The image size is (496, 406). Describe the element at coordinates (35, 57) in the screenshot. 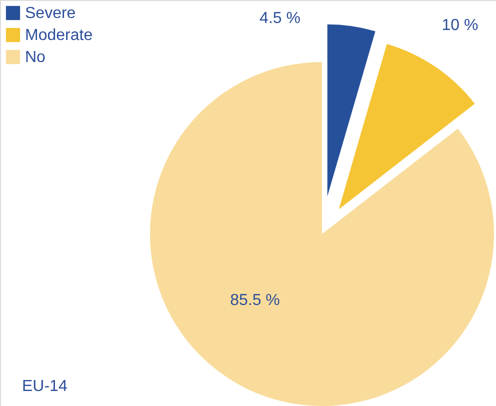

I see `legend-label: No` at that location.